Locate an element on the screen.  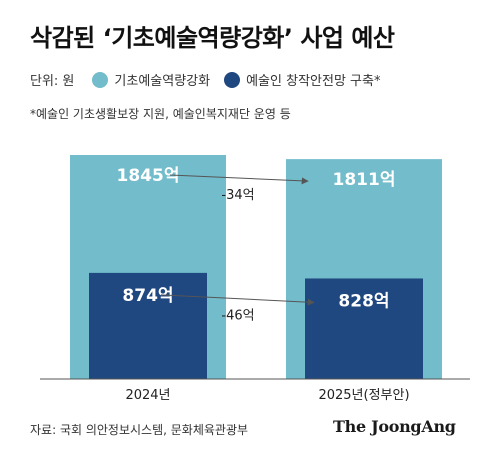
change-label-1: -46억 is located at coordinates (237, 316).